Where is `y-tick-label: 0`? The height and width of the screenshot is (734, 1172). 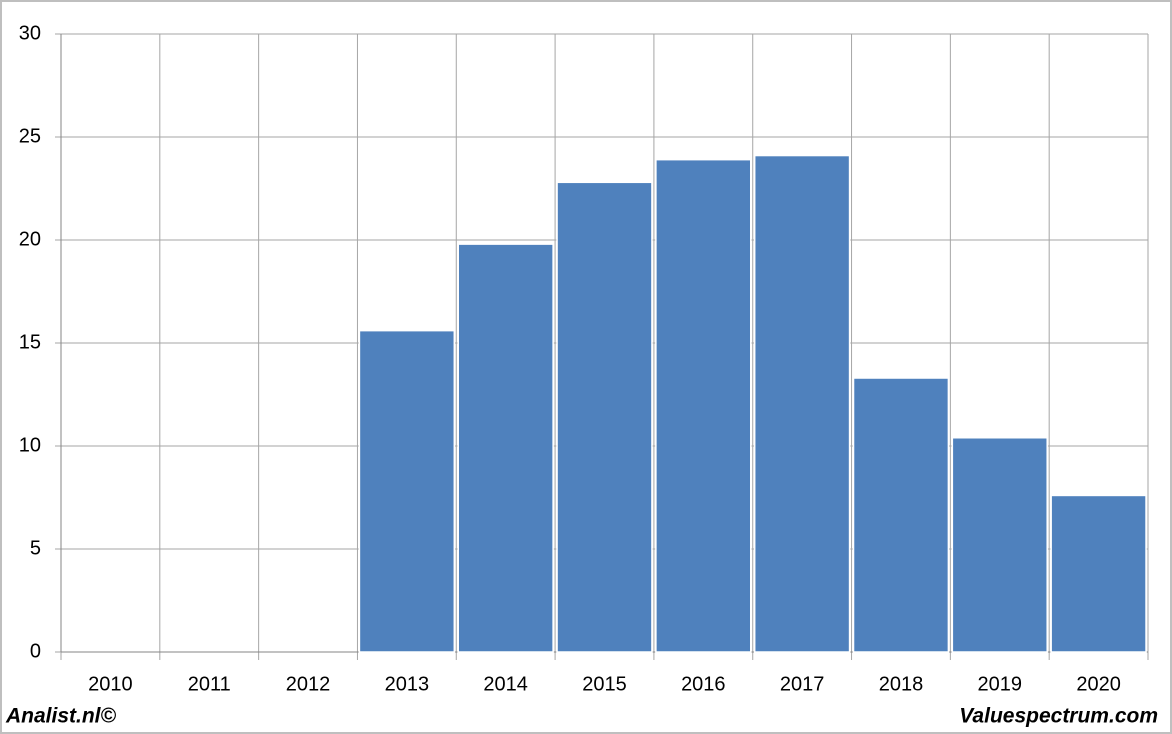
y-tick-label: 0 is located at coordinates (35, 651).